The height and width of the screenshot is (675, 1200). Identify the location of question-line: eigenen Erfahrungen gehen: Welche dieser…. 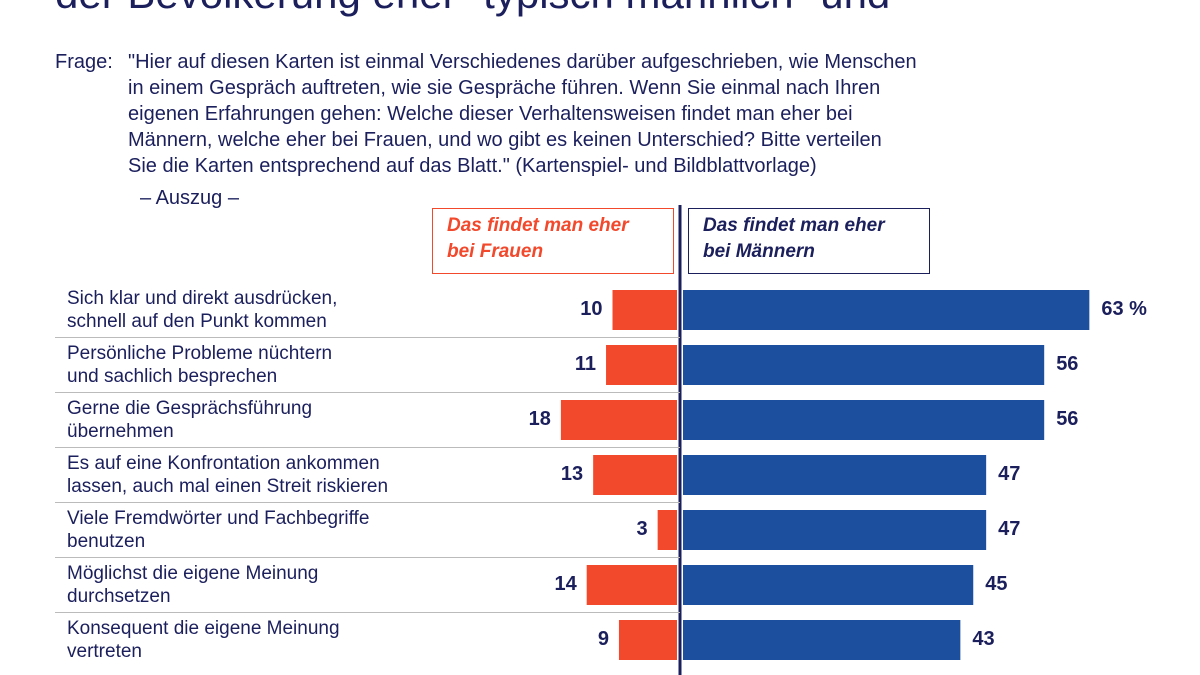
(490, 114).